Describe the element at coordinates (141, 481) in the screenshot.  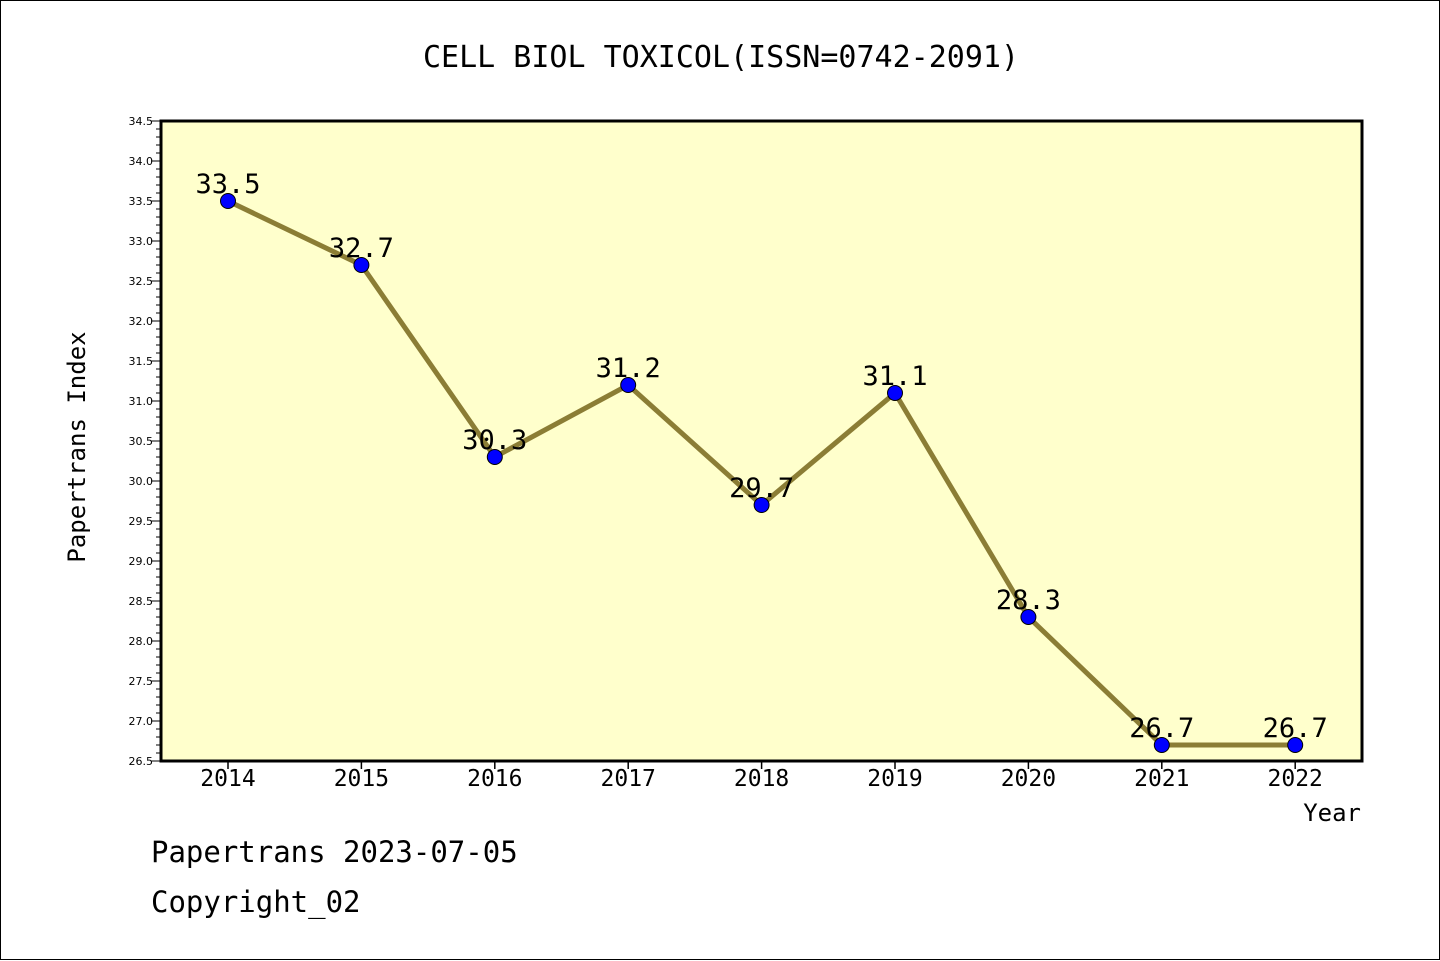
I see `y-tick-label: 30.0` at that location.